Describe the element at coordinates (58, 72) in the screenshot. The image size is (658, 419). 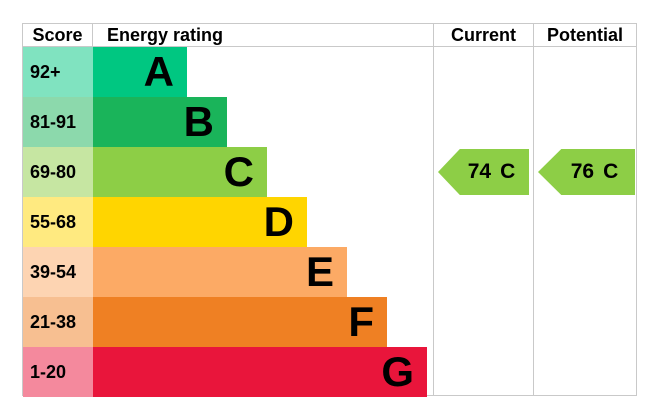
I see `band-score-range: 92+` at that location.